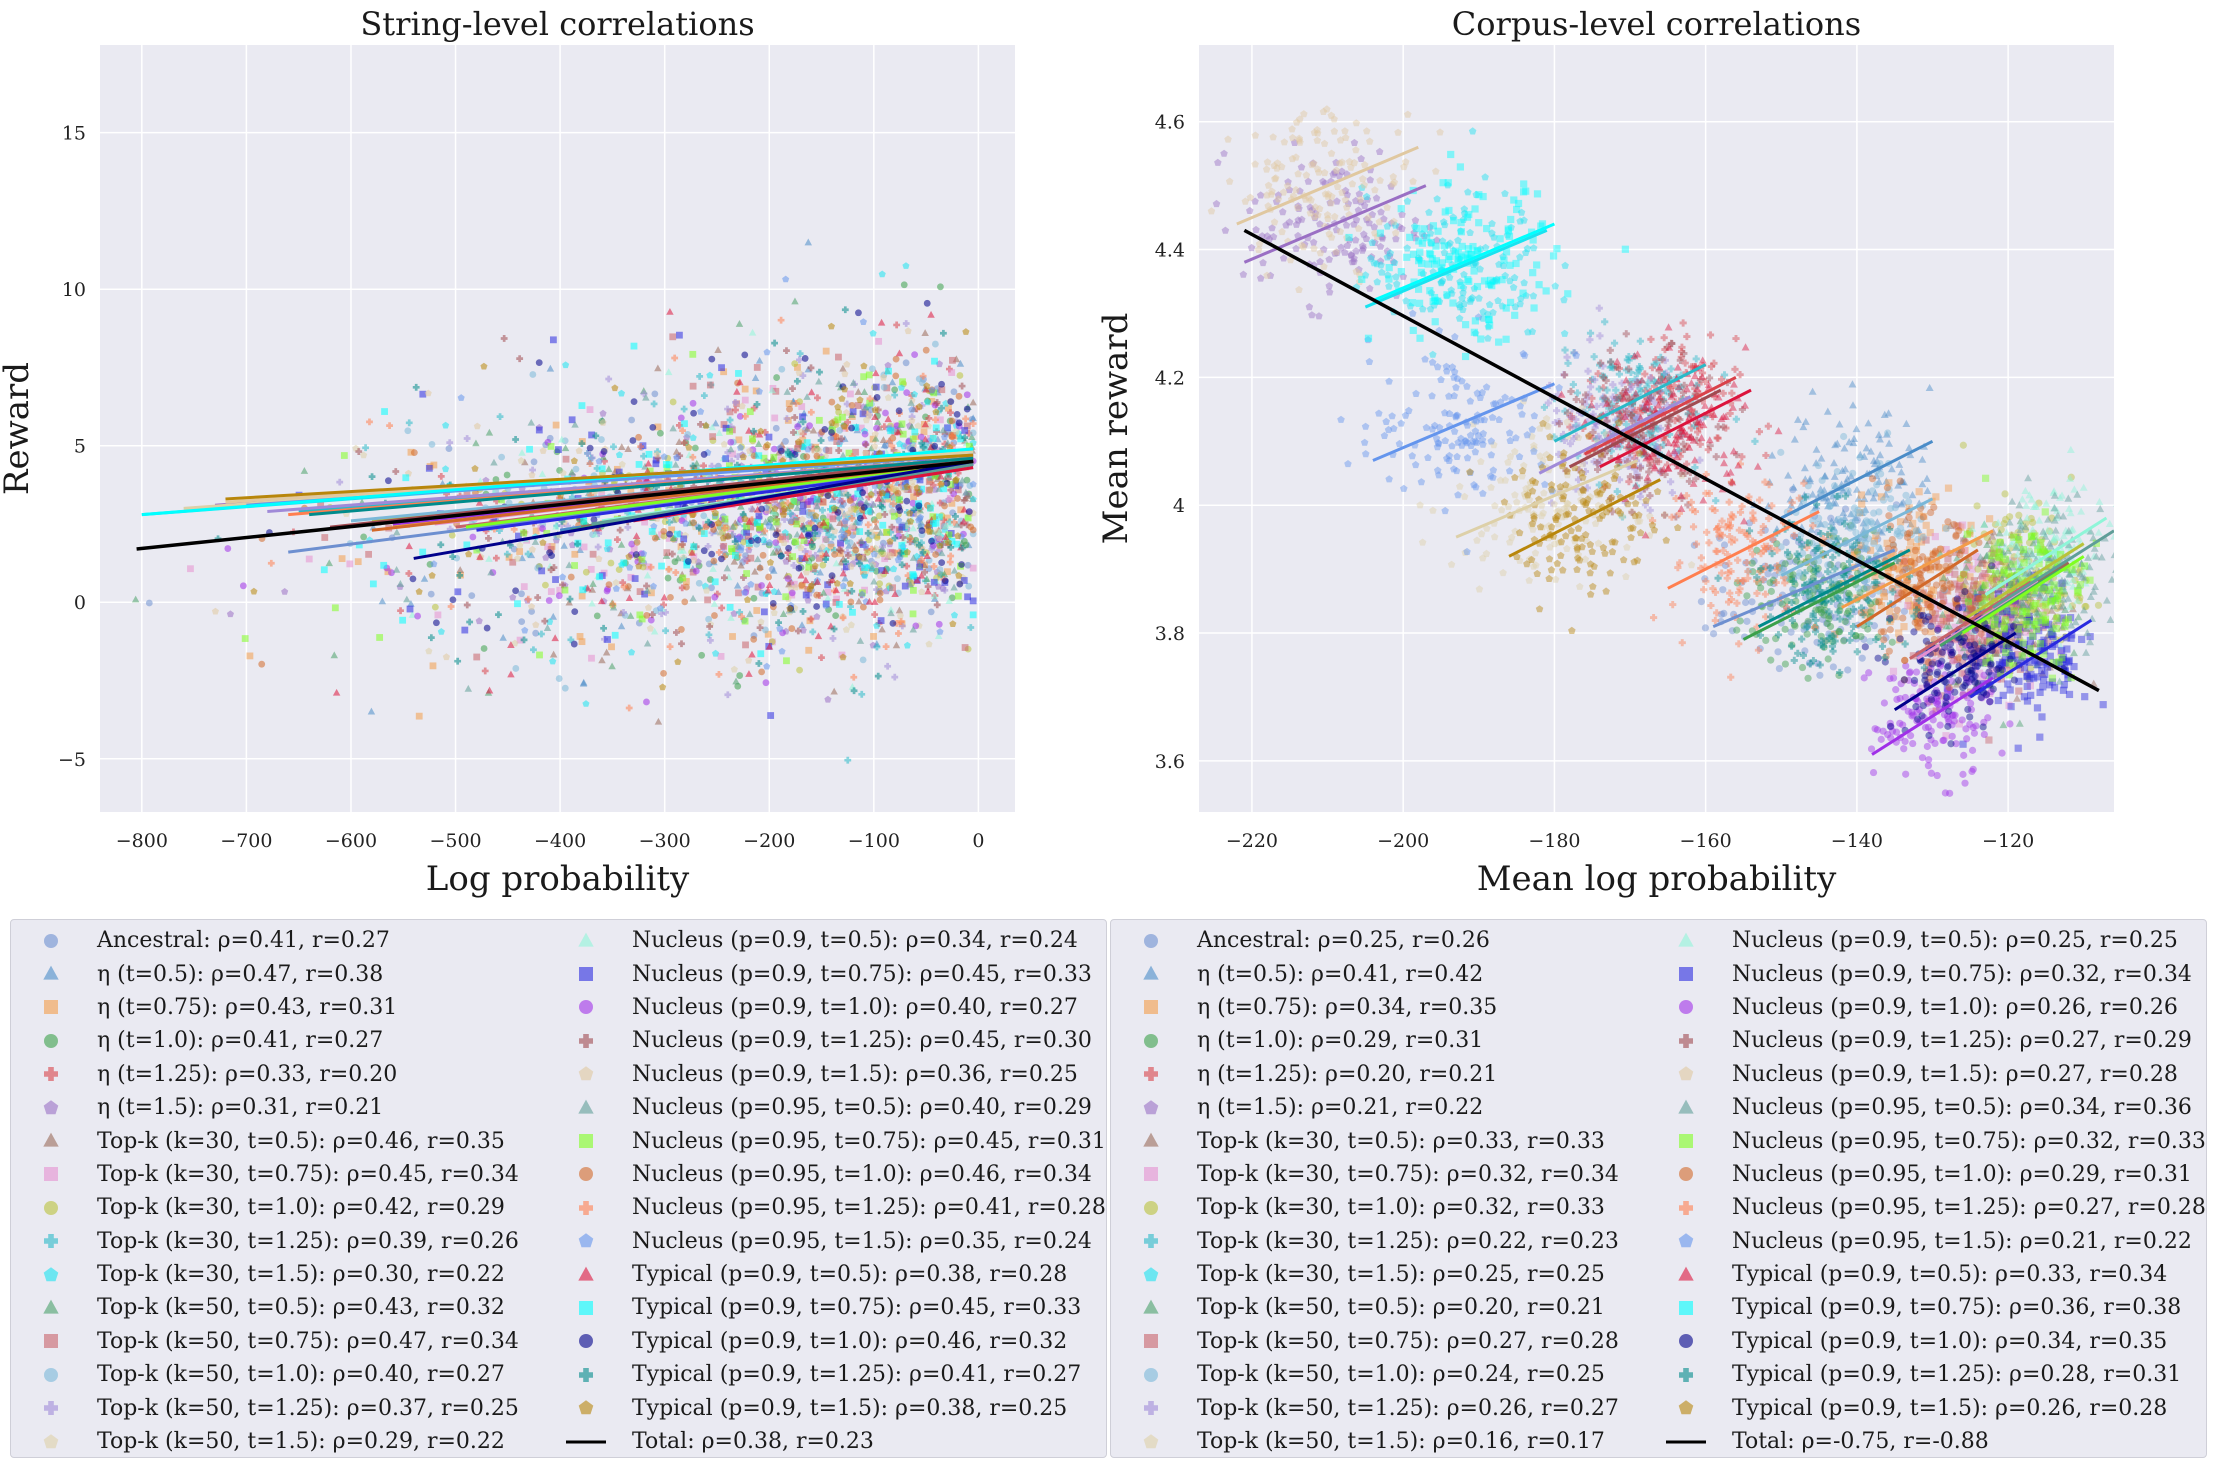 The width and height of the screenshot is (2213, 1466). What do you see at coordinates (1179, 506) in the screenshot?
I see `y-tick-label: 4` at bounding box center [1179, 506].